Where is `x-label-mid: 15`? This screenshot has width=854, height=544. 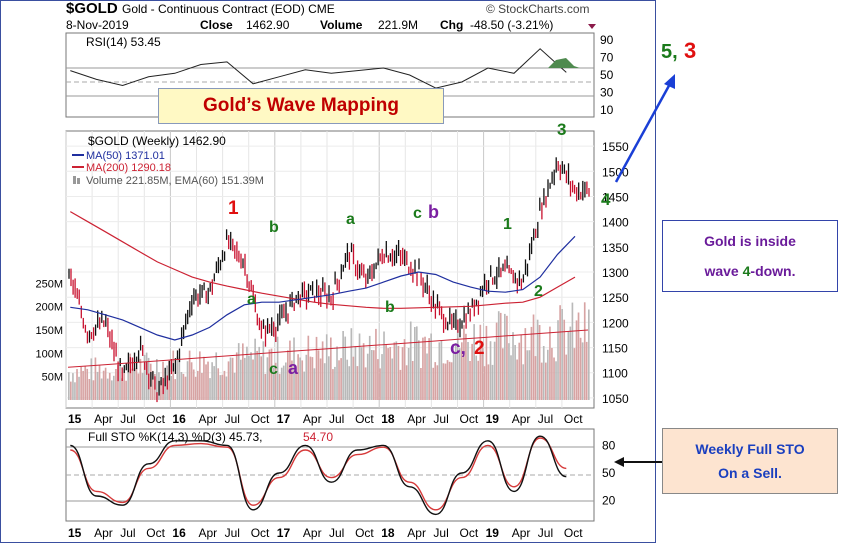 x-label-mid: 15 is located at coordinates (75, 419).